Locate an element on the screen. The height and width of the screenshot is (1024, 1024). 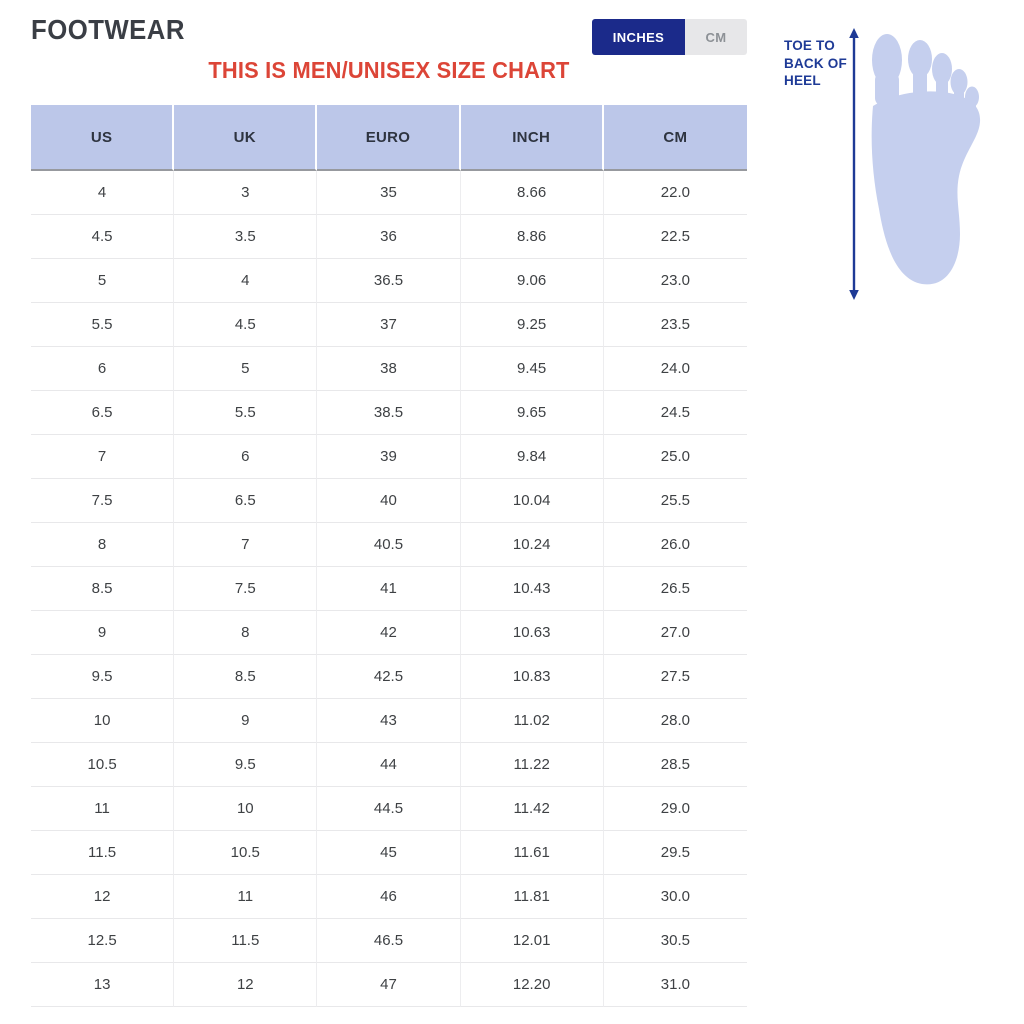
size-cell-cm: 25.5 is located at coordinates (675, 501).